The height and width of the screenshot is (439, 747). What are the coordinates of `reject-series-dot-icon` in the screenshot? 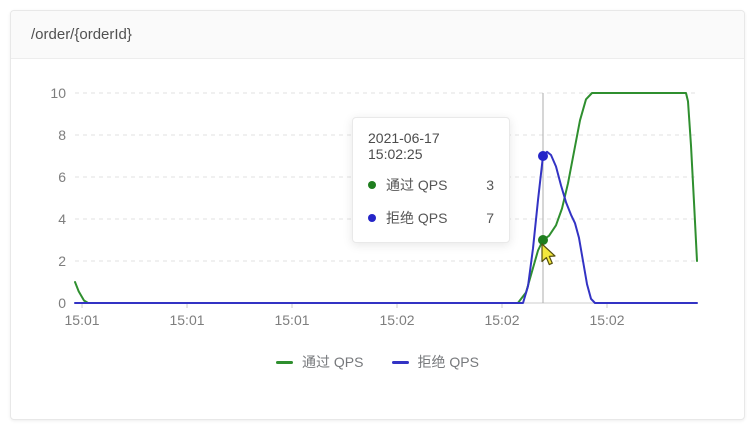 It's located at (372, 218).